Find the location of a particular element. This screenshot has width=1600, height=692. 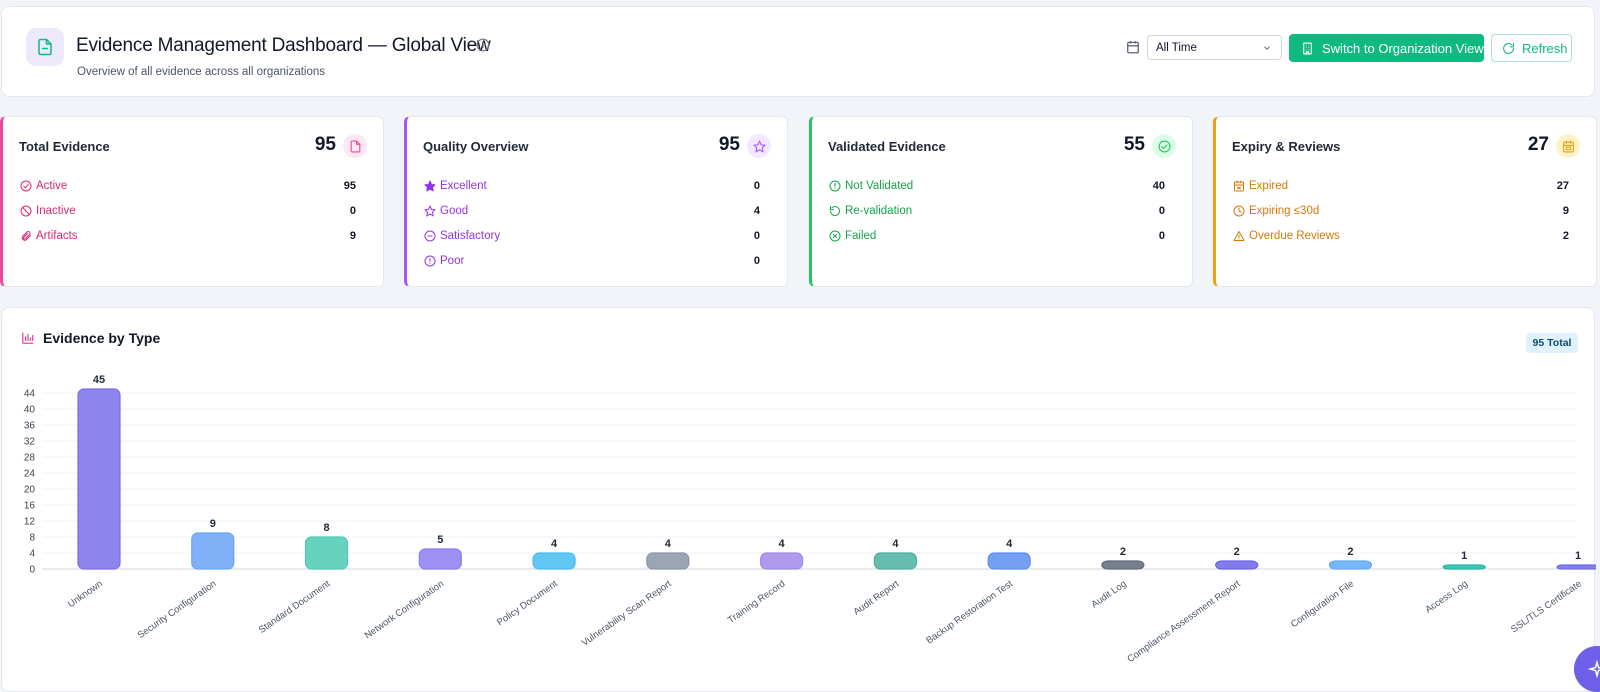

chevron-down-icon is located at coordinates (1267, 48).